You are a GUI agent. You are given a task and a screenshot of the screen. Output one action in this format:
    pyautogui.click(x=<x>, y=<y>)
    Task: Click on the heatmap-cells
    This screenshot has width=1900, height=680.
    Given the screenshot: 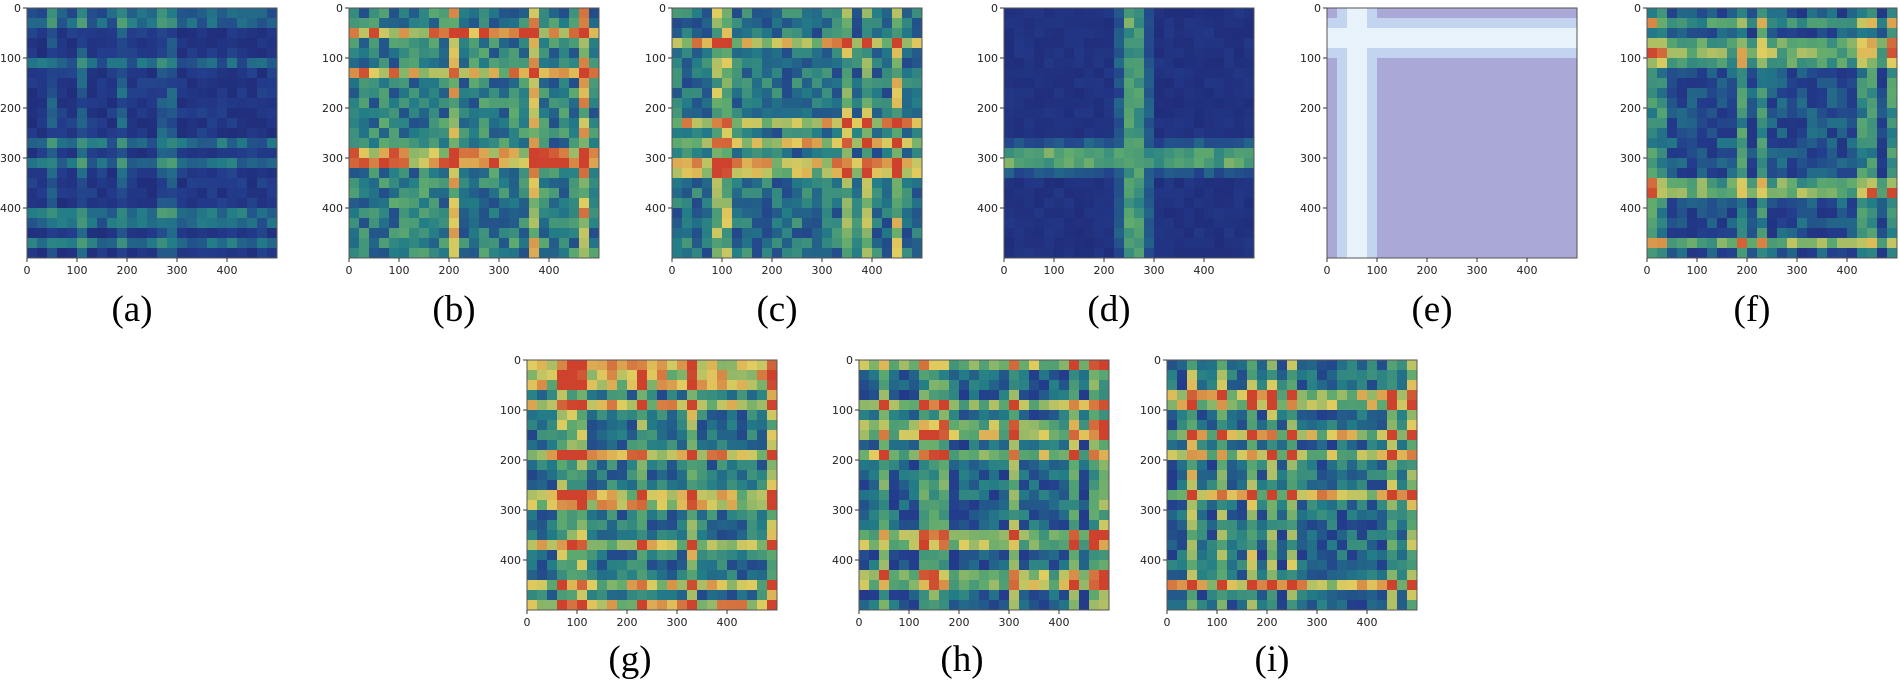 What is the action you would take?
    pyautogui.click(x=652, y=485)
    